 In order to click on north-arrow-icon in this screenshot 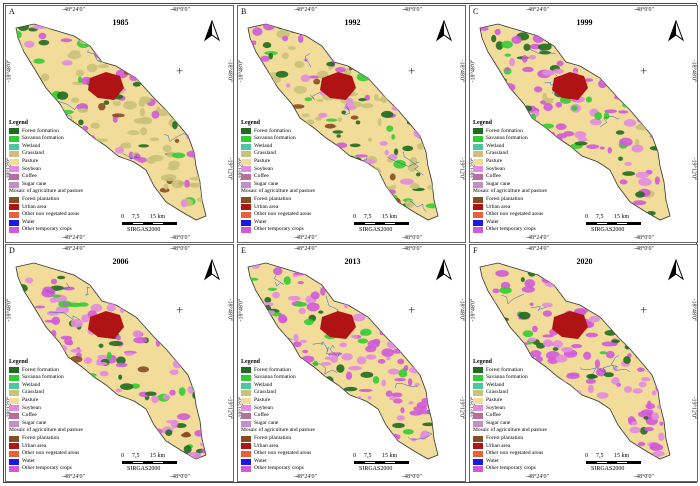, I will do `click(444, 270)`.